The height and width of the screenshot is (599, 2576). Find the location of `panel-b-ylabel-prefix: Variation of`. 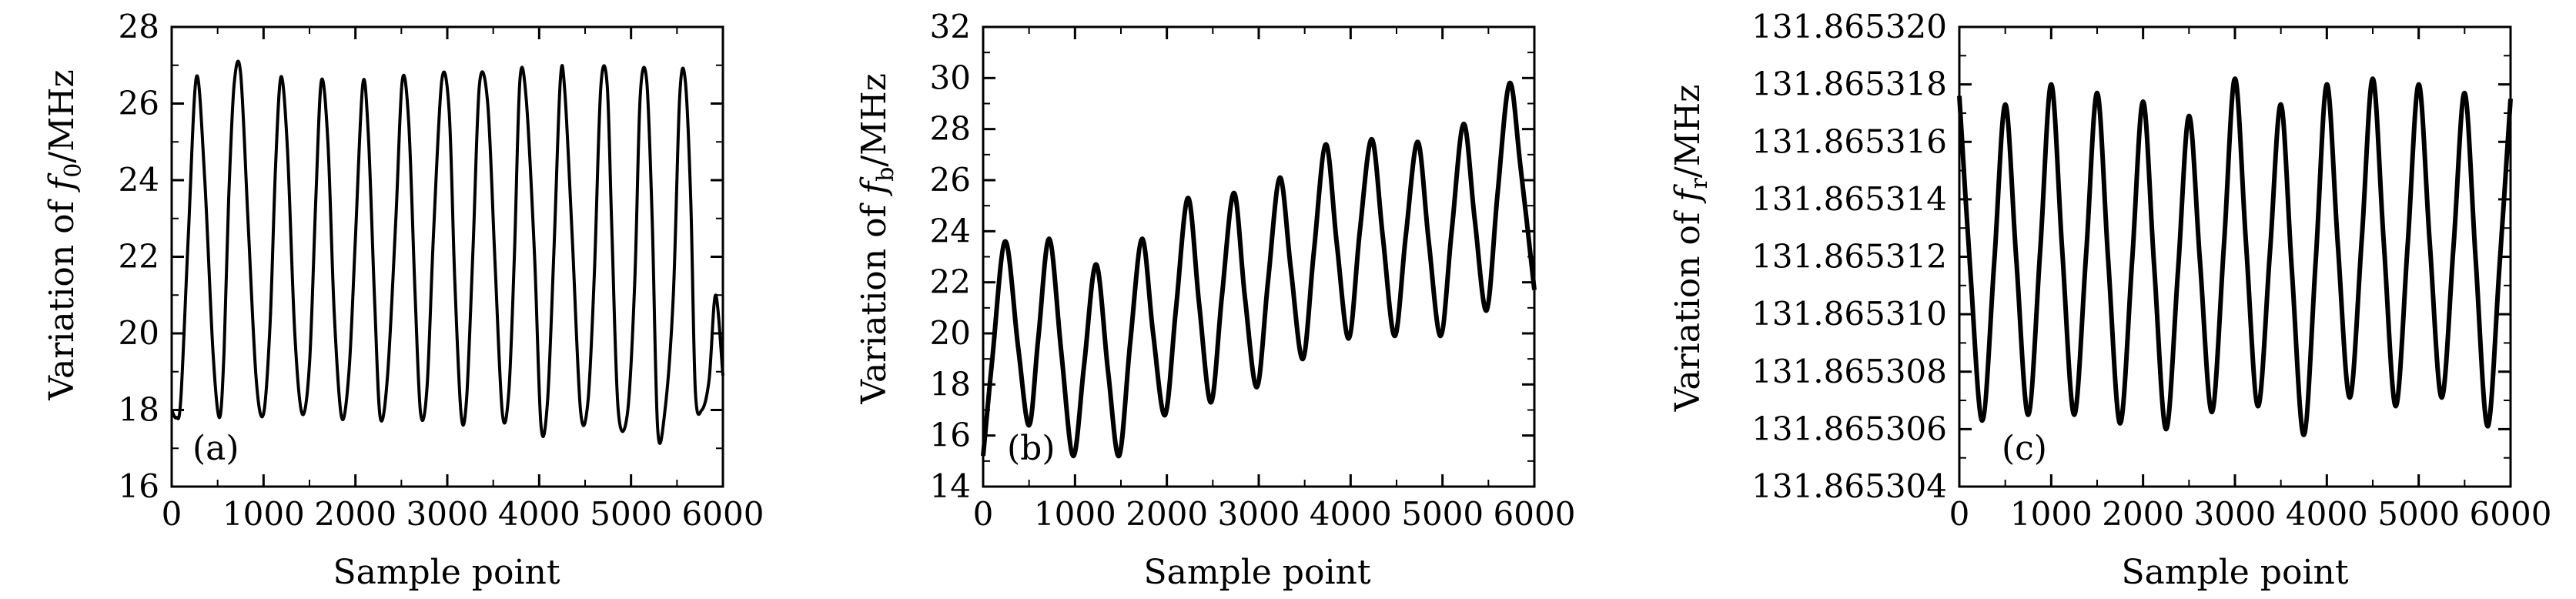

panel-b-ylabel-prefix: Variation of is located at coordinates (875, 299).